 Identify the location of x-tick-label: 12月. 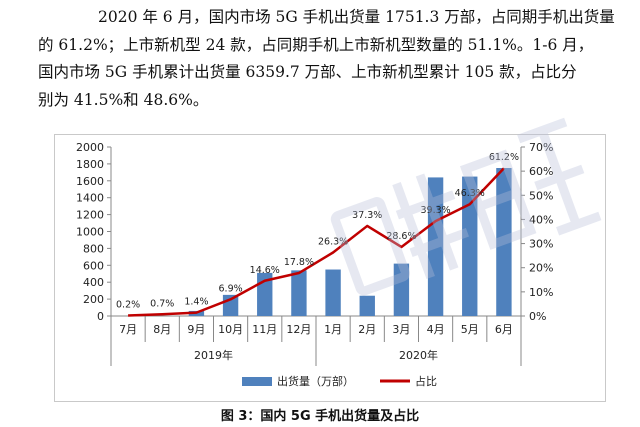
(298, 329).